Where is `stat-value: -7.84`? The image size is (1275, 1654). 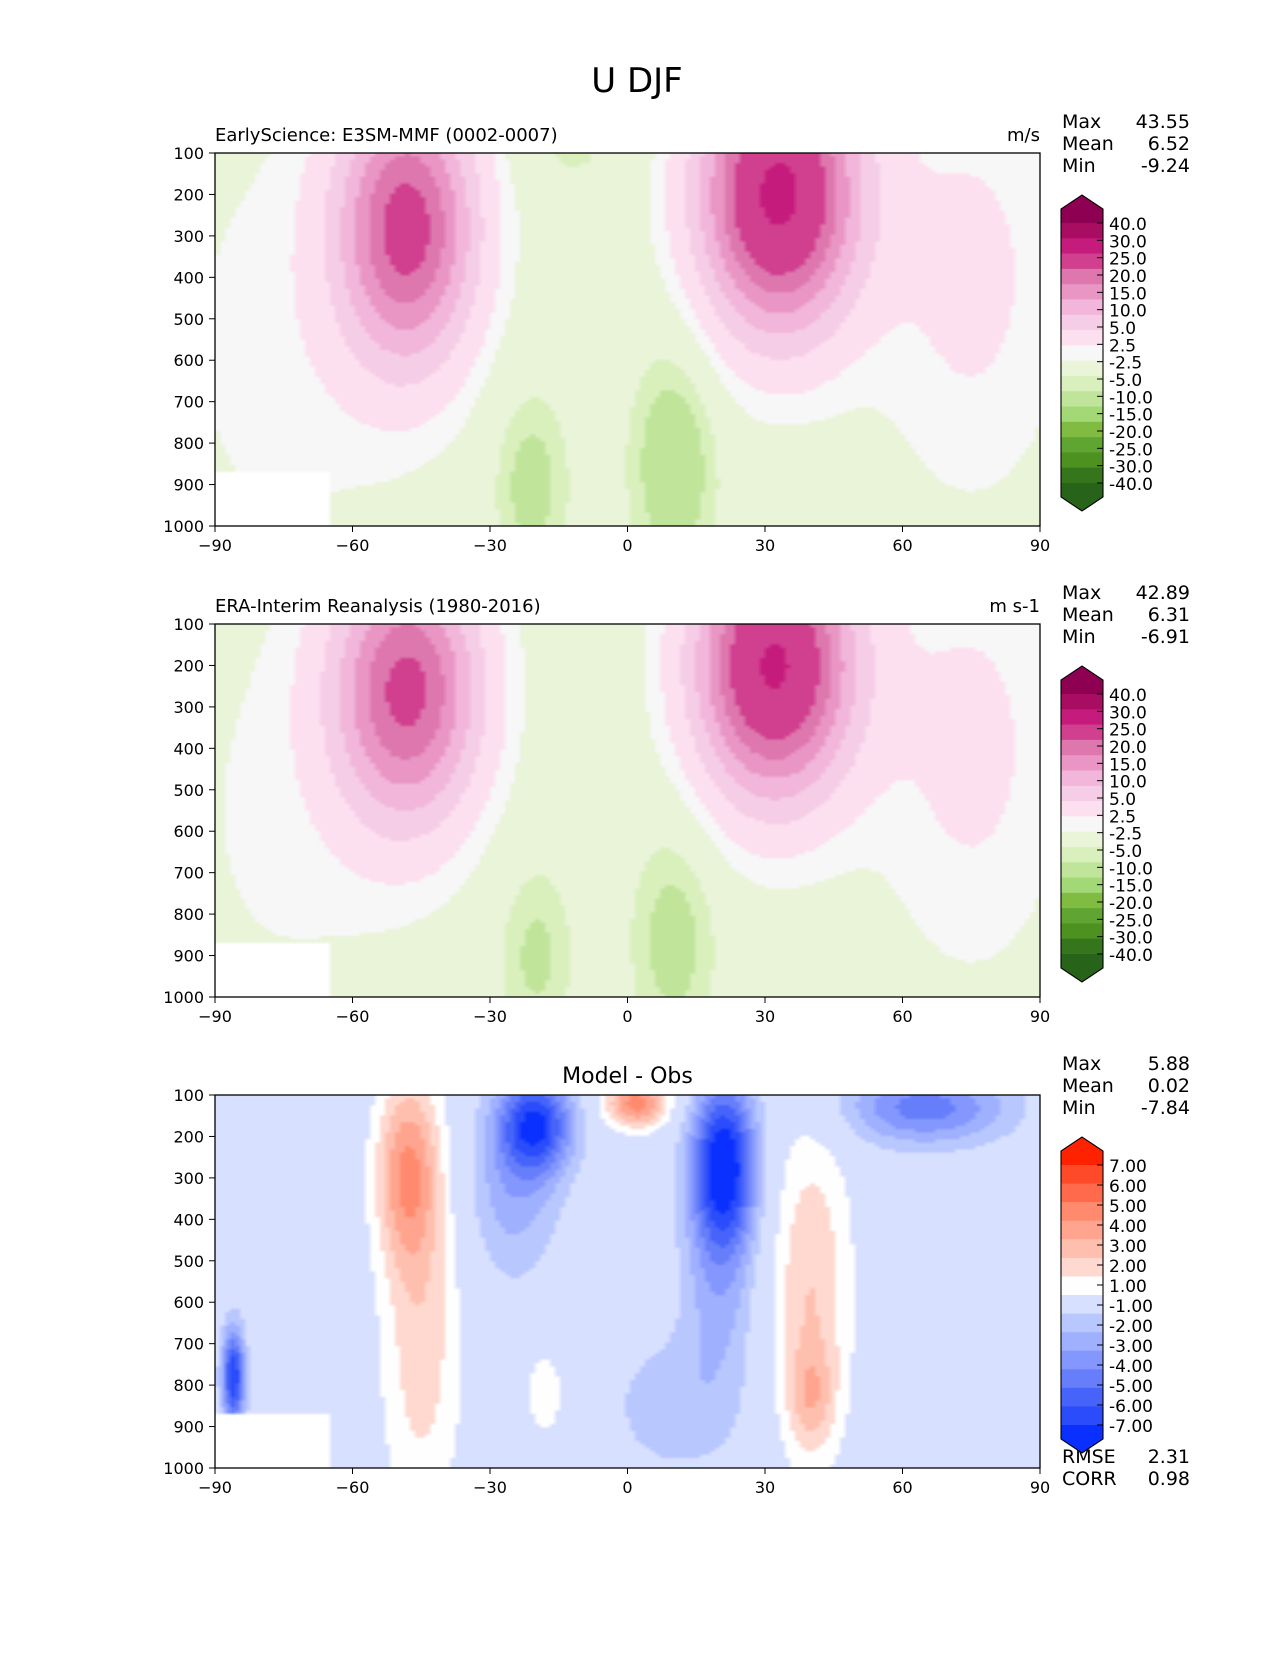
stat-value: -7.84 is located at coordinates (1165, 1108).